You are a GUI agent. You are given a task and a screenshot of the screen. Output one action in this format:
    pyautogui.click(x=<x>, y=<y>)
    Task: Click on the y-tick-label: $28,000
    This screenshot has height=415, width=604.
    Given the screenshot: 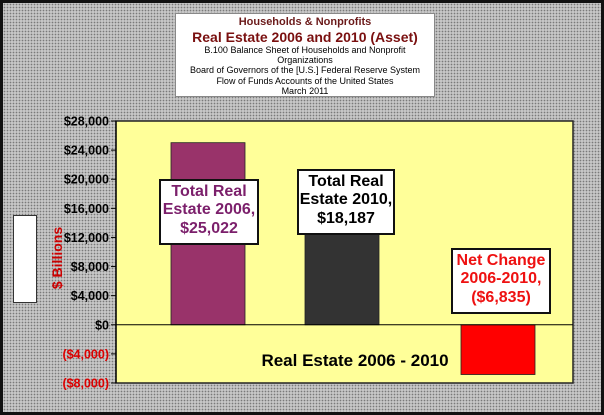 What is the action you would take?
    pyautogui.click(x=86, y=122)
    